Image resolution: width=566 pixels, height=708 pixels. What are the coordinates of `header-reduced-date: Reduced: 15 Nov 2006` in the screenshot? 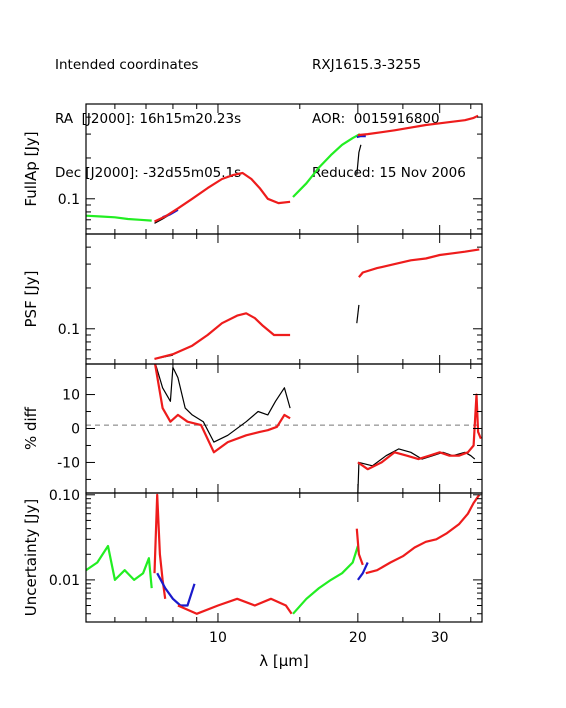 It's located at (389, 173).